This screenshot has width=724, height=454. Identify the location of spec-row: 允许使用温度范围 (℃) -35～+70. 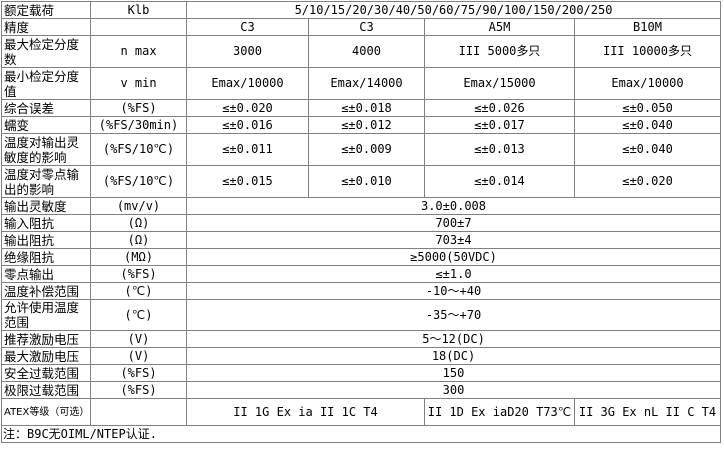
(361, 315).